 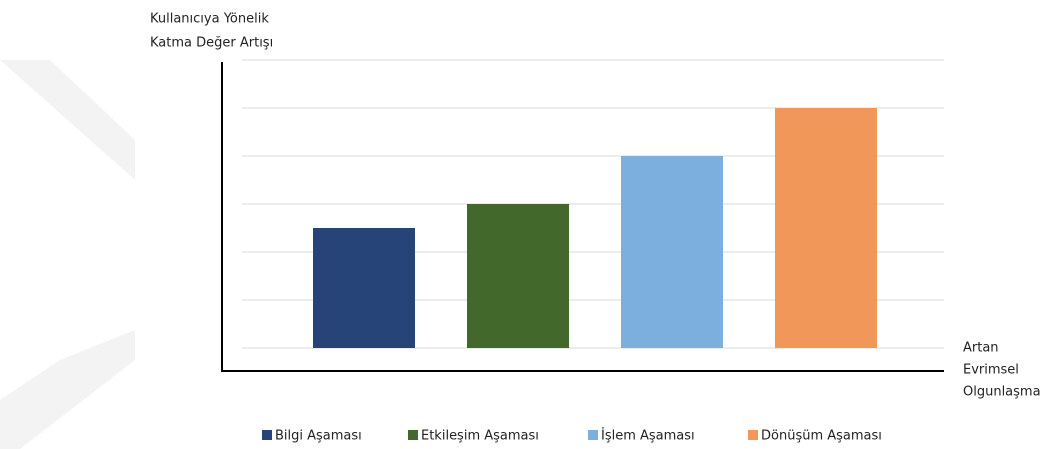 What do you see at coordinates (318, 436) in the screenshot?
I see `legend-label: Bilgi Aşaması` at bounding box center [318, 436].